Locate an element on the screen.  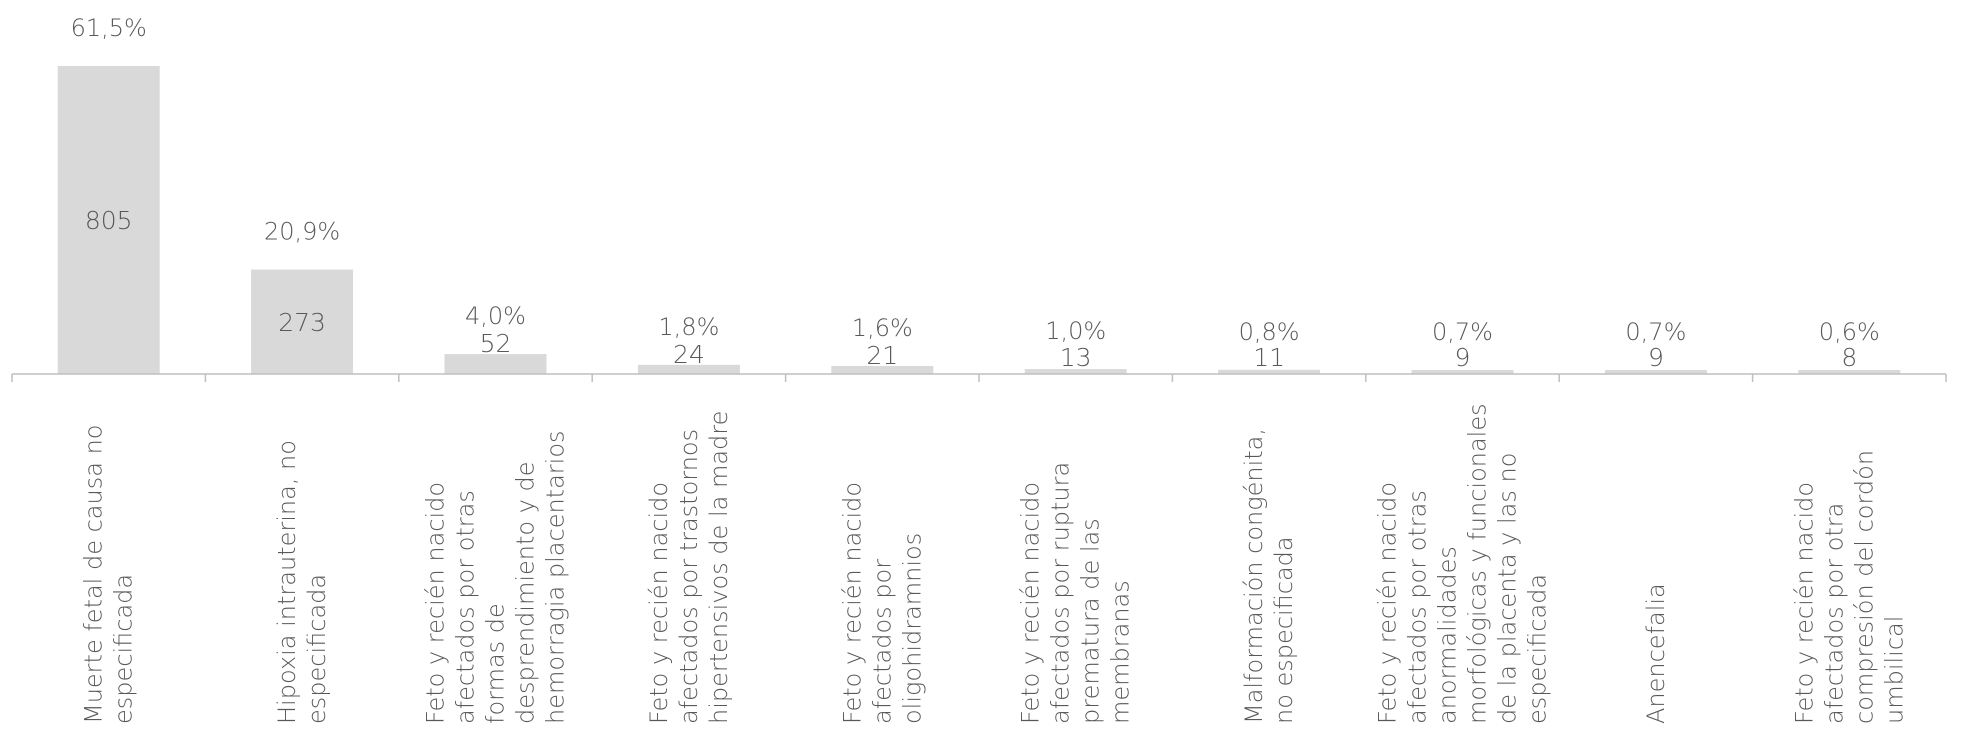
category-label: Anencefalia is located at coordinates (1656, 653).